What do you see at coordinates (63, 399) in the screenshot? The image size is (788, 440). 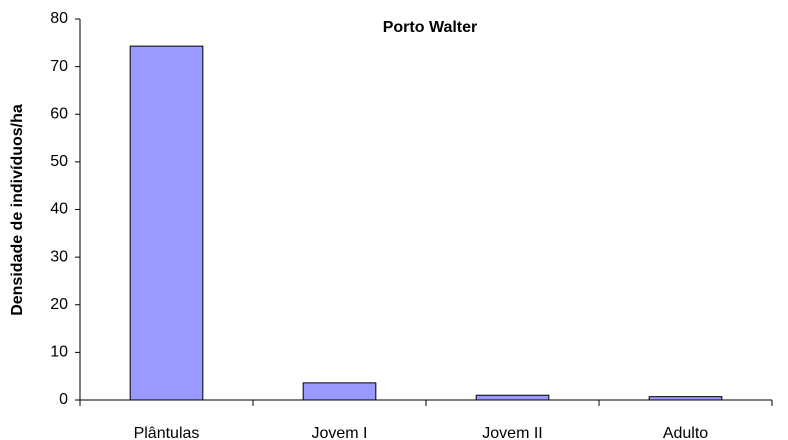 I see `y-tick-label: 0` at bounding box center [63, 399].